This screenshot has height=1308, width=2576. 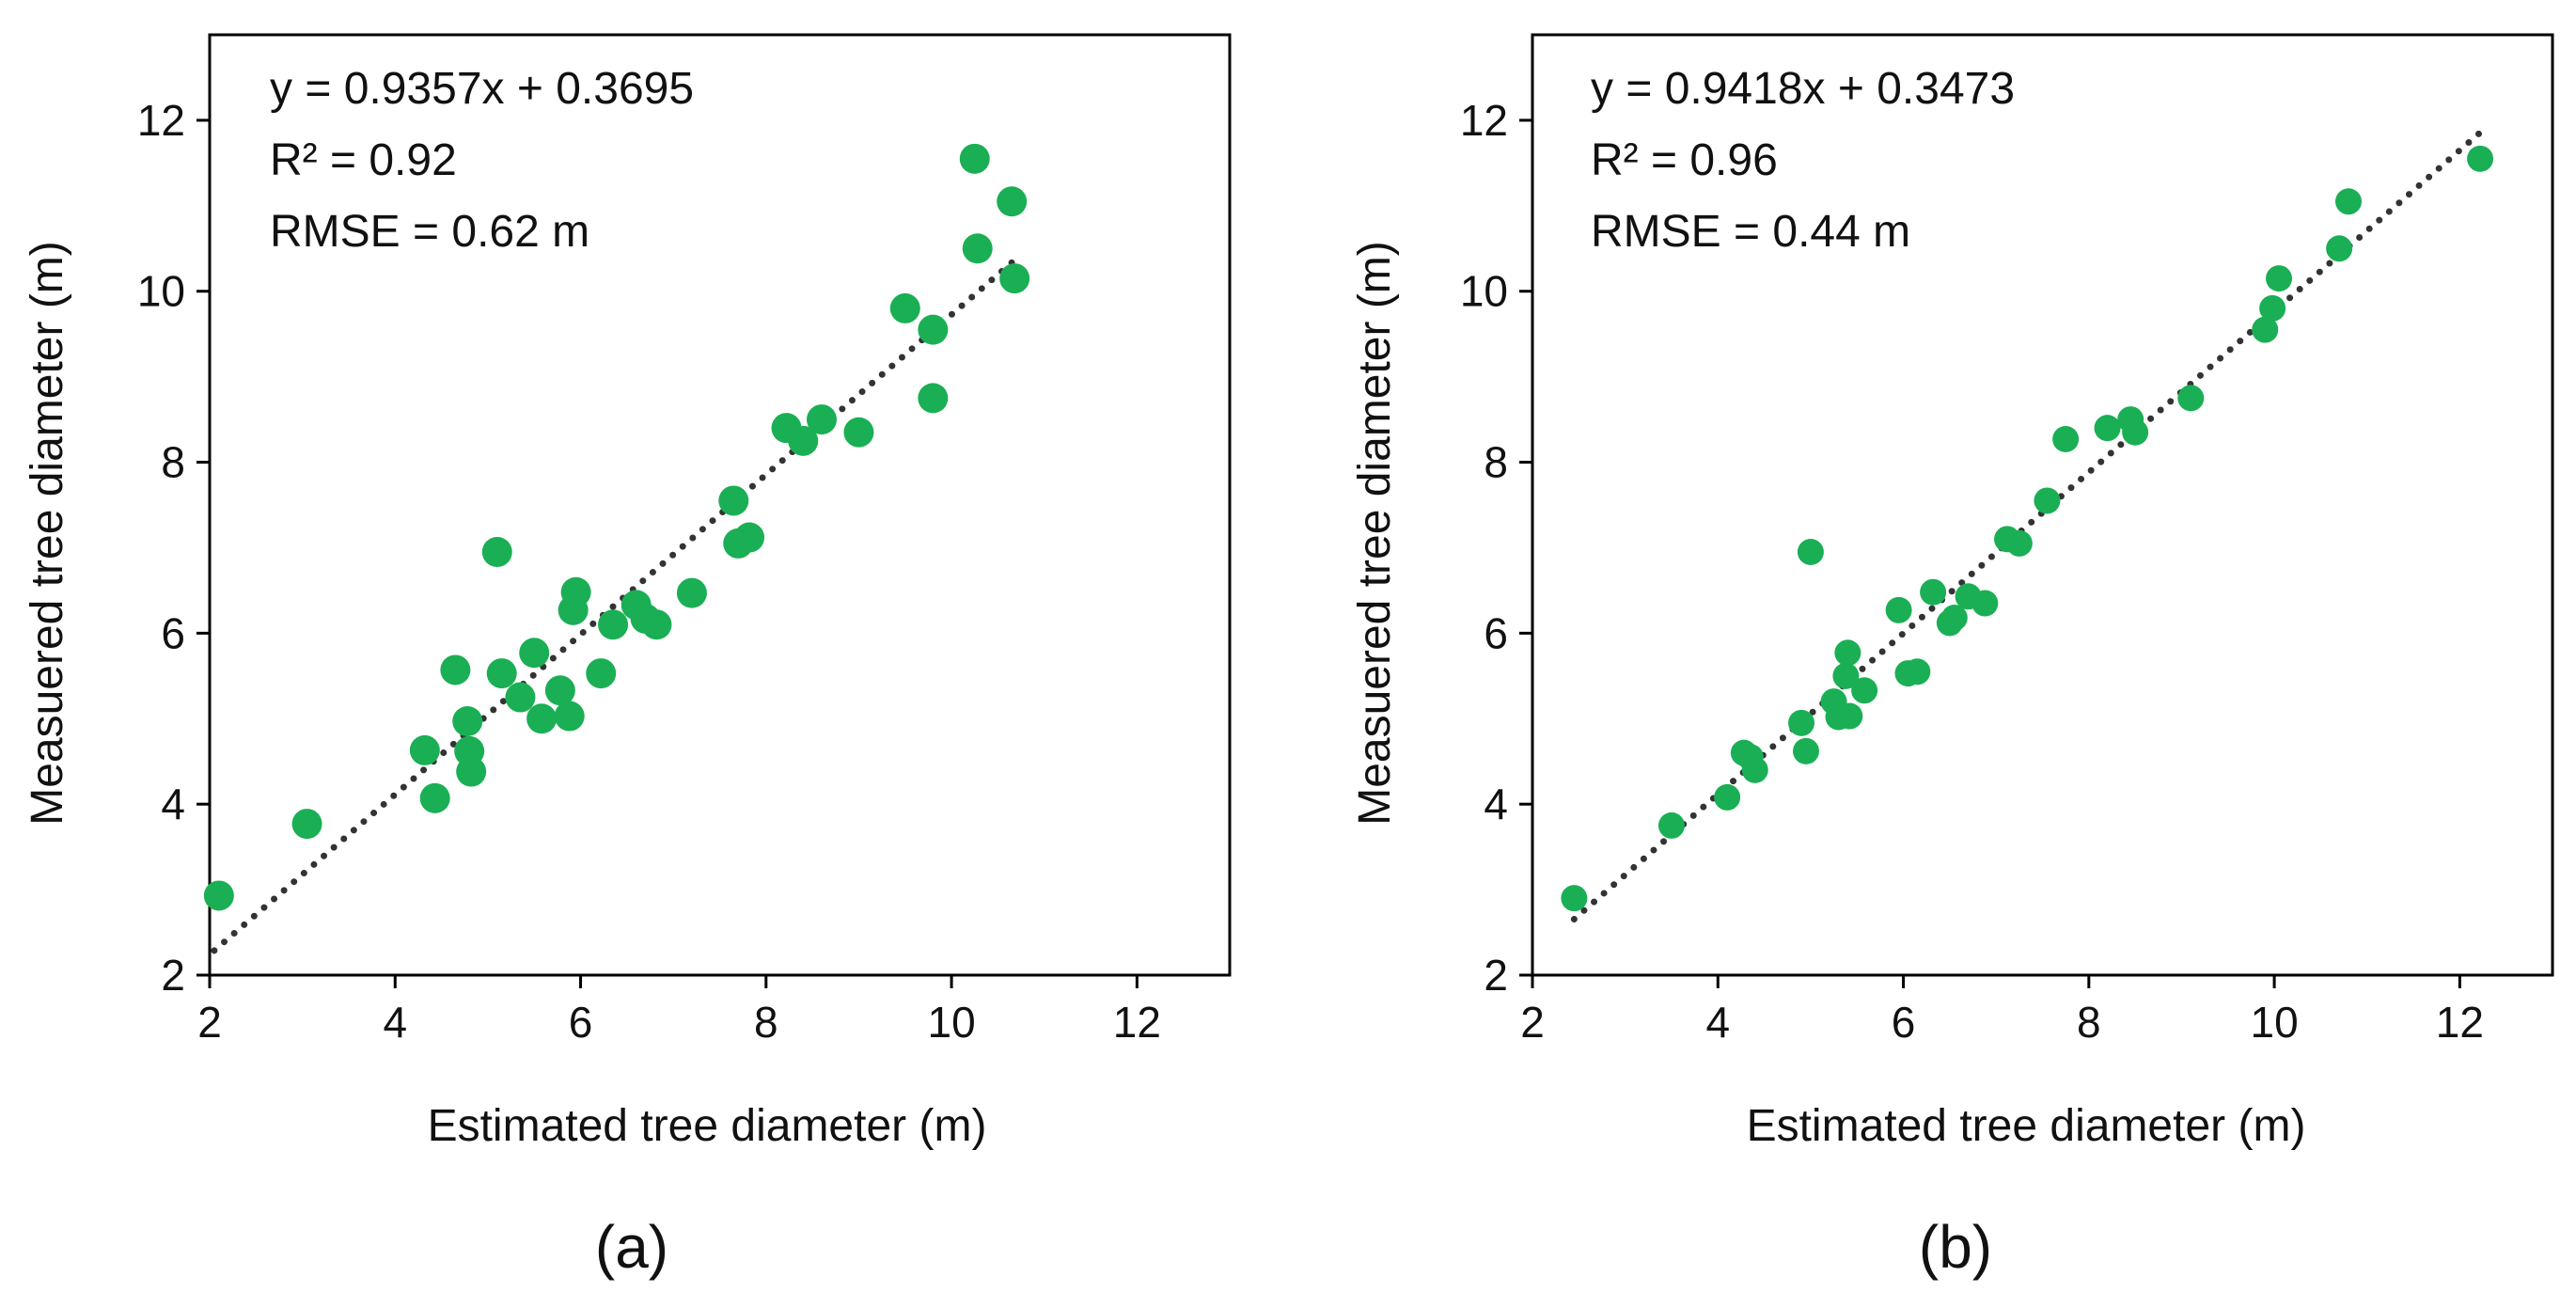 What do you see at coordinates (632, 1247) in the screenshot?
I see `panel-label-a: (a)` at bounding box center [632, 1247].